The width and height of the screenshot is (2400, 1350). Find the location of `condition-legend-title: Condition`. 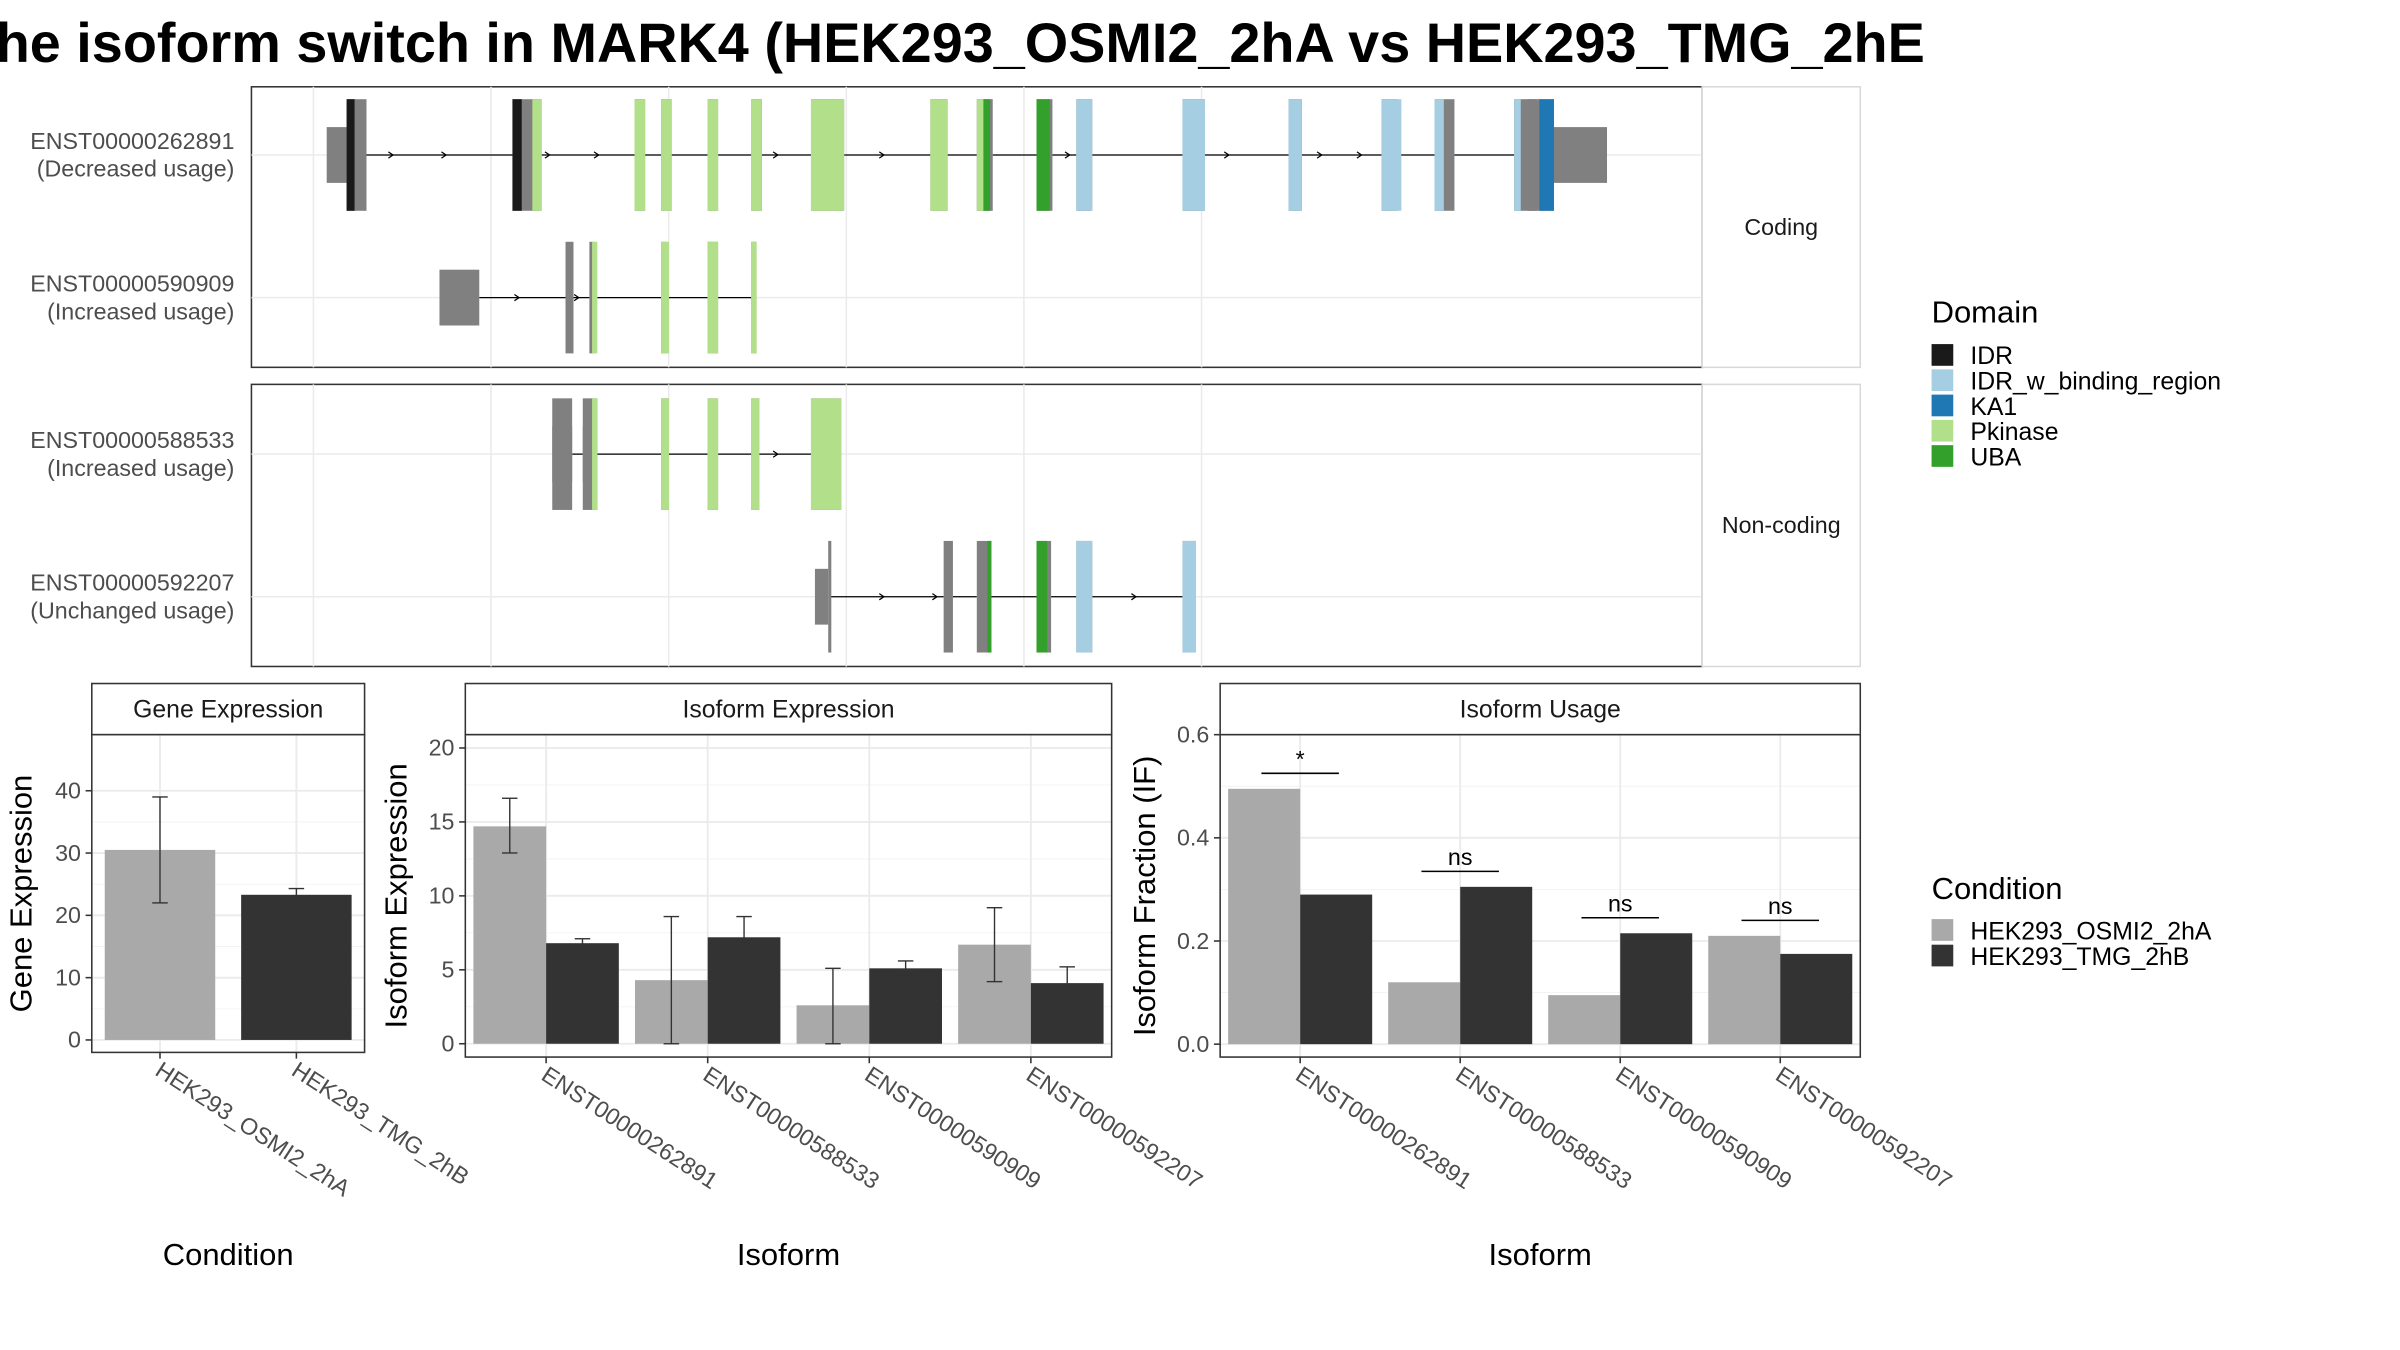

condition-legend-title: Condition is located at coordinates (1997, 888).